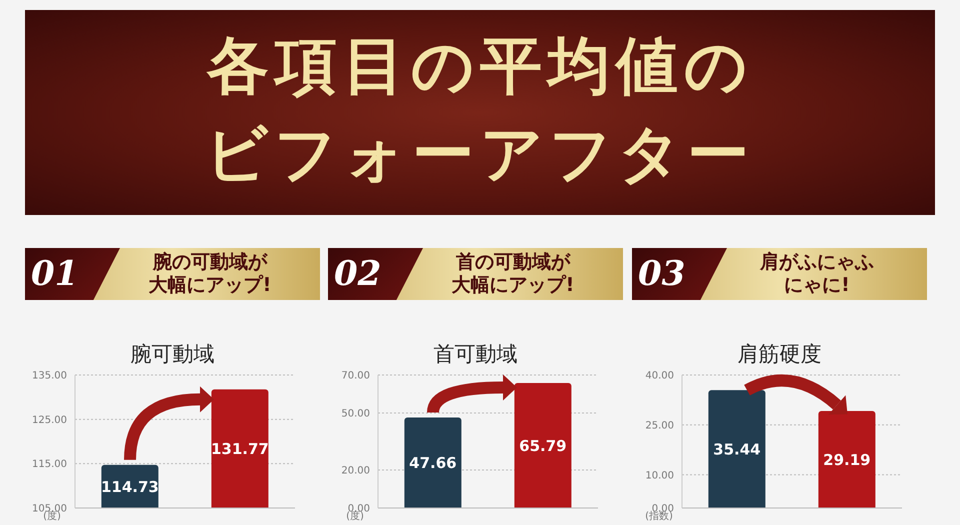 The width and height of the screenshot is (960, 525). I want to click on chart-title: 肩筋硬度, so click(779, 354).